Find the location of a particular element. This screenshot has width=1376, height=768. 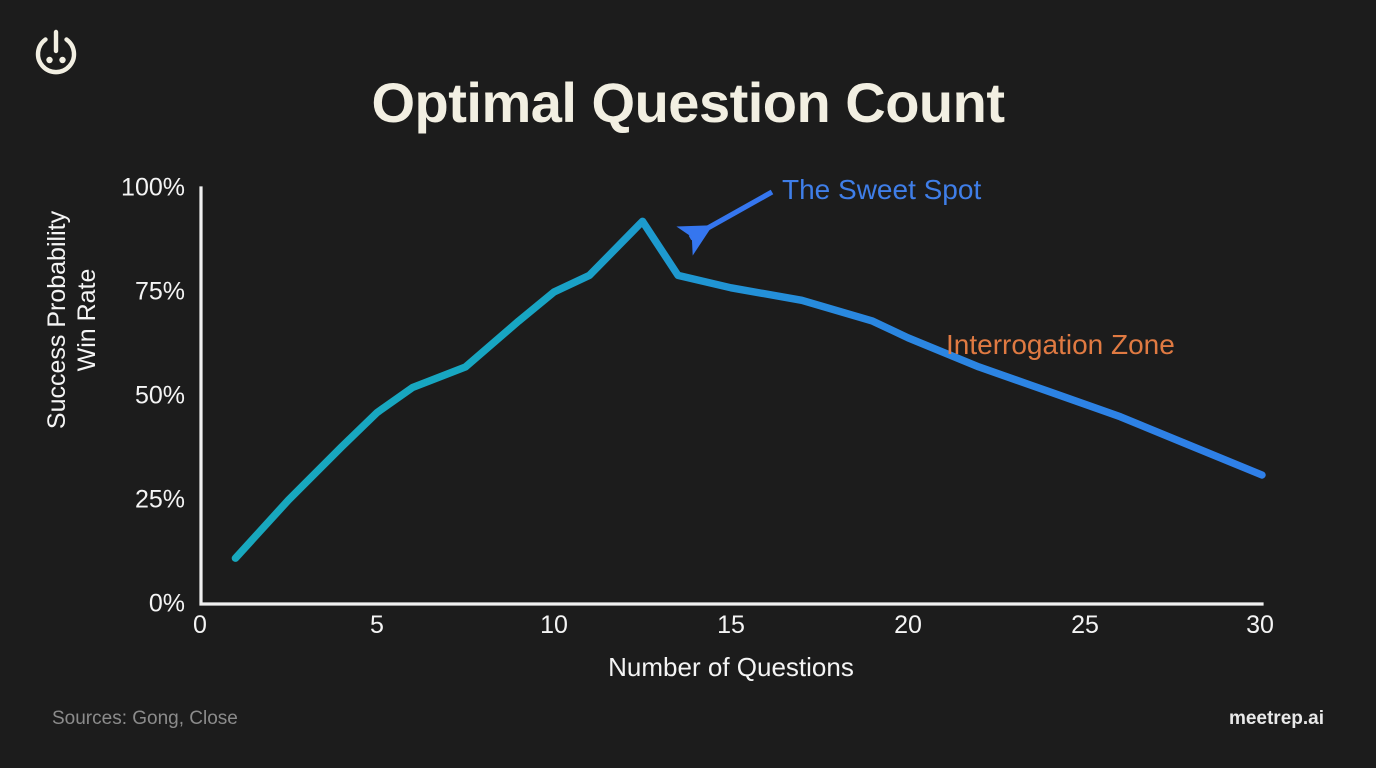

sweet-spot-arrow is located at coordinates (725, 222).